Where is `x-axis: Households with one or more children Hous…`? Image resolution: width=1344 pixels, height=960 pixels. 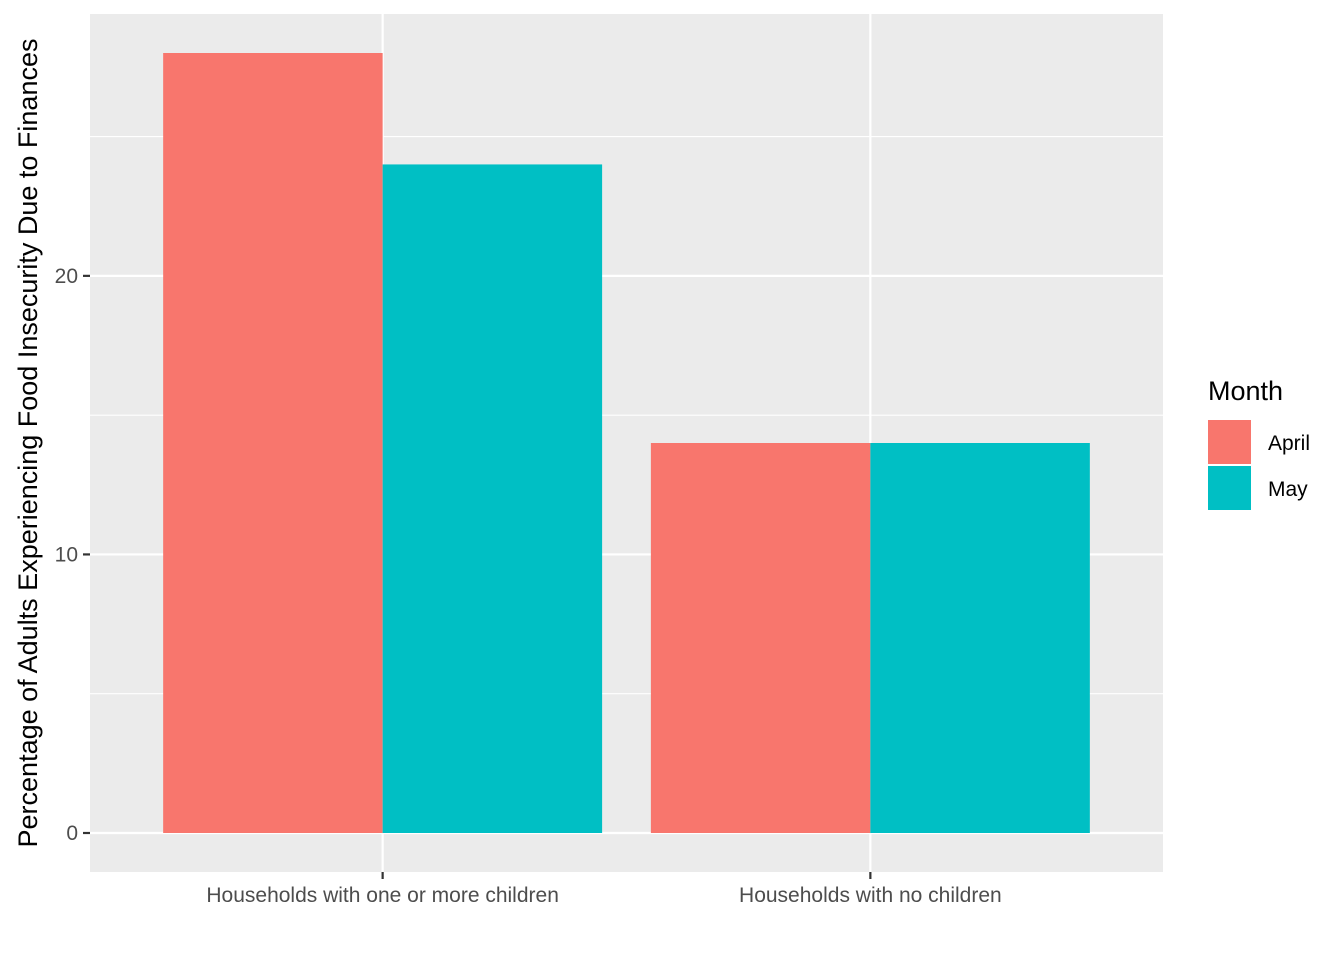
x-axis: Households with one or more children Hous… is located at coordinates (604, 889).